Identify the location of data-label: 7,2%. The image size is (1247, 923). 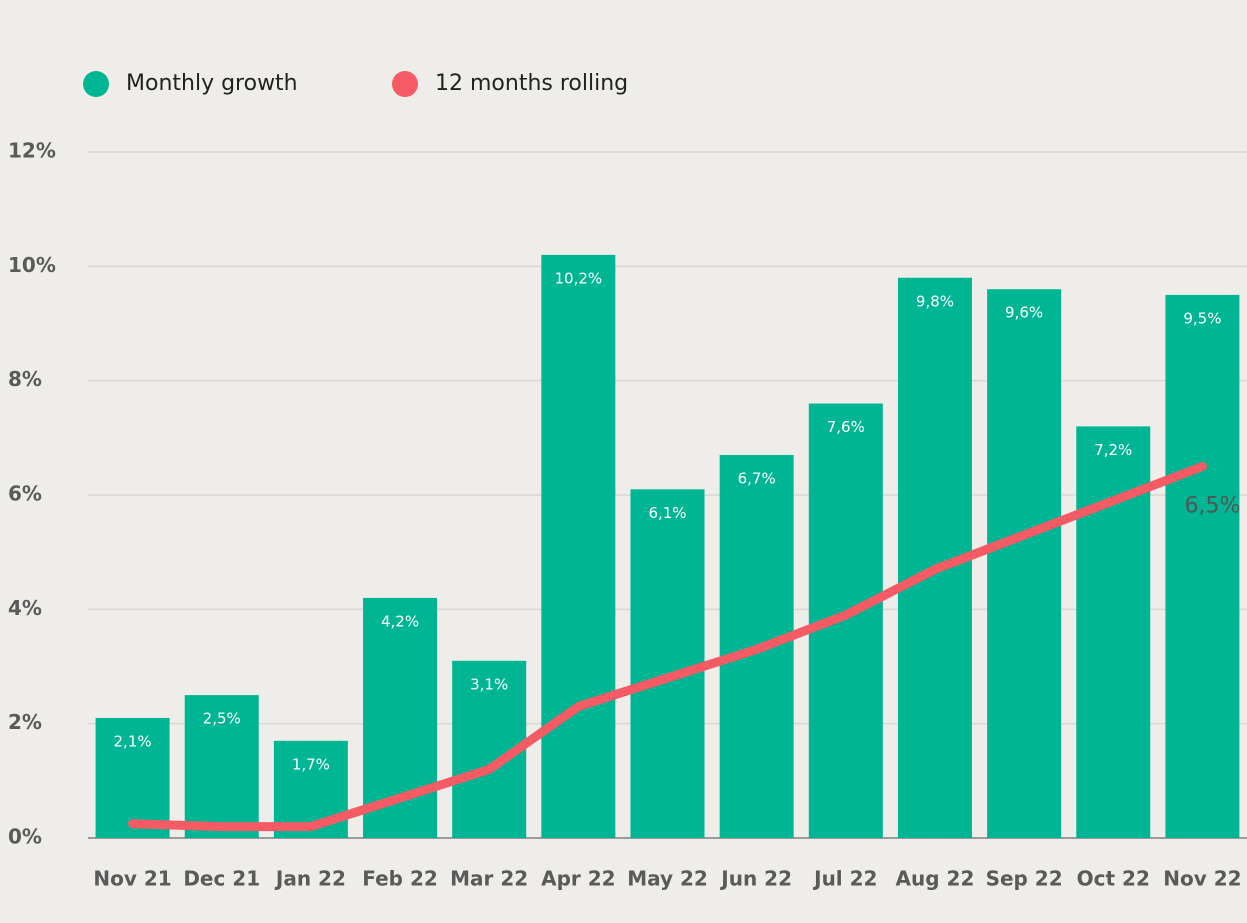
(1113, 450).